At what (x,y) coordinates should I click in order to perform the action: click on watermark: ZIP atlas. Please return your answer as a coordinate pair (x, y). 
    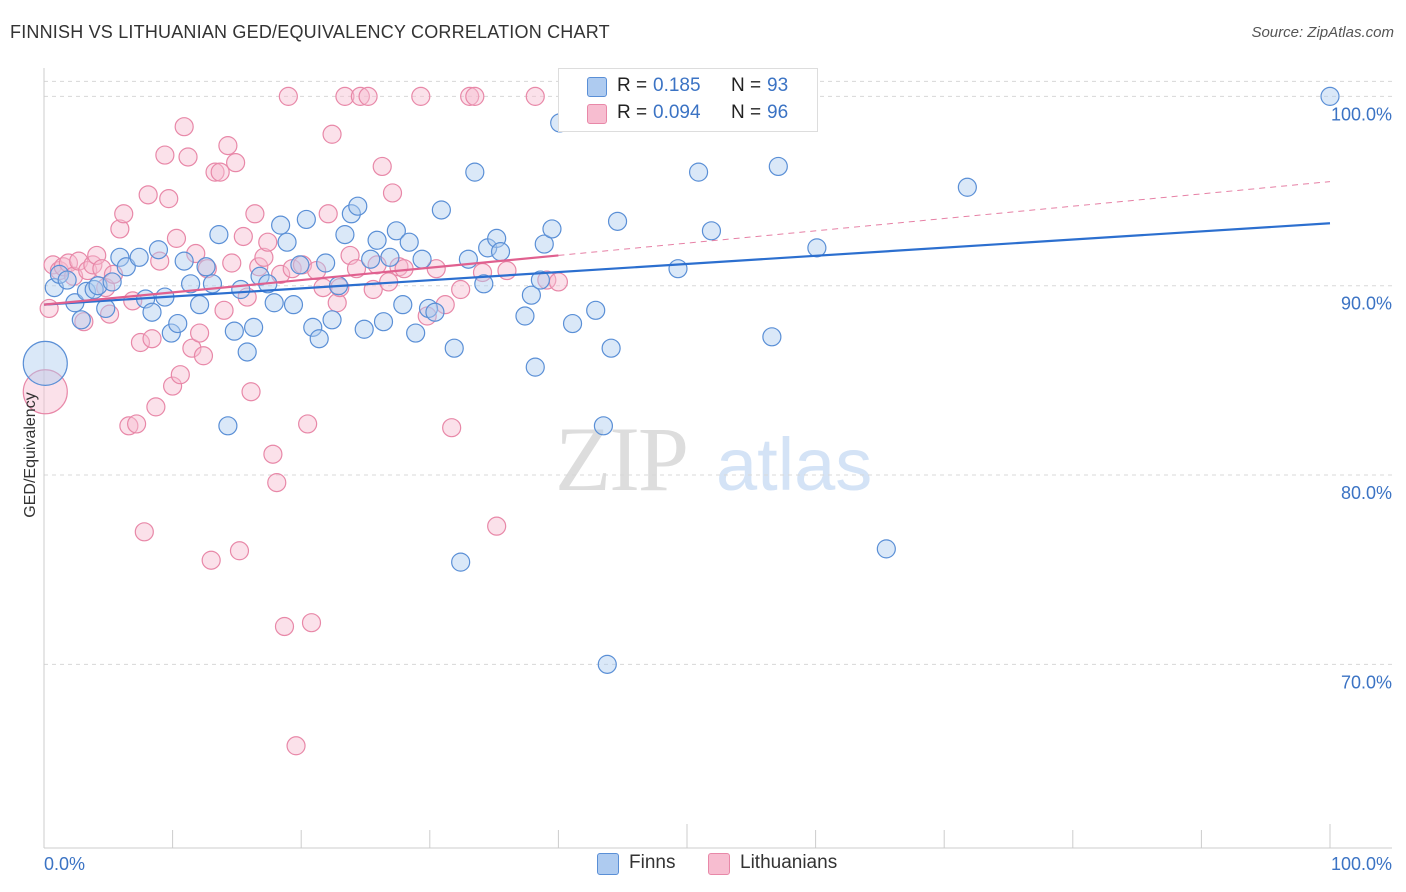
    Looking at the image, I should click on (713, 459).